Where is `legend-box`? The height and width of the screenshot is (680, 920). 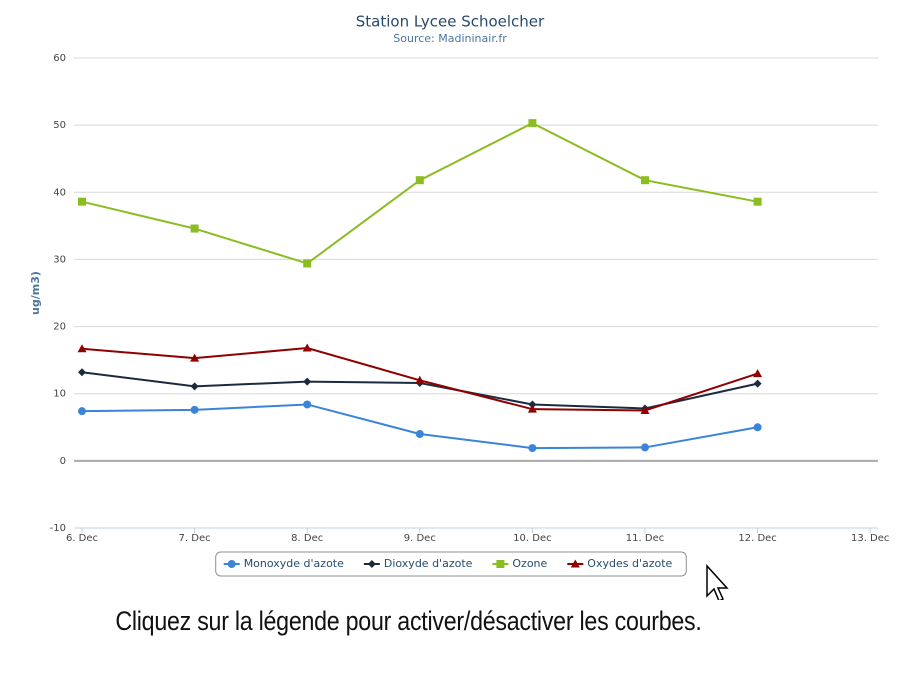 legend-box is located at coordinates (451, 564).